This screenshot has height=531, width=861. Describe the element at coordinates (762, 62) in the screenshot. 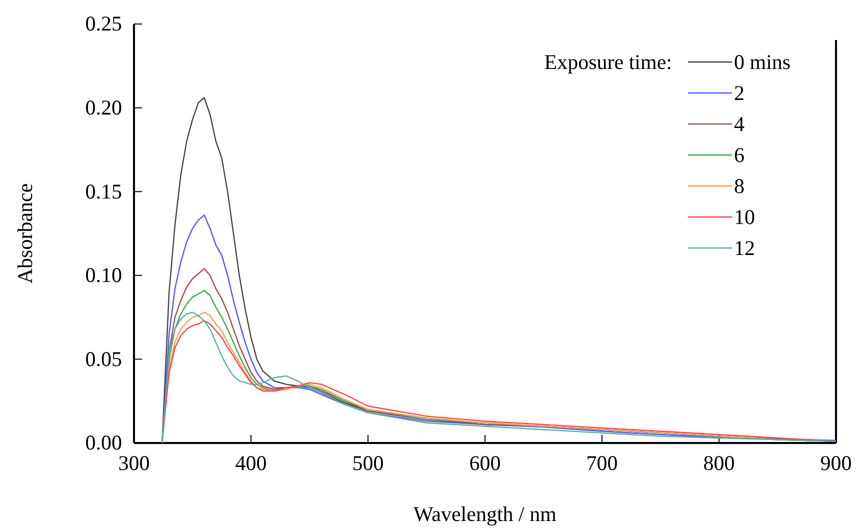

I see `legend-label: 0 mins` at that location.